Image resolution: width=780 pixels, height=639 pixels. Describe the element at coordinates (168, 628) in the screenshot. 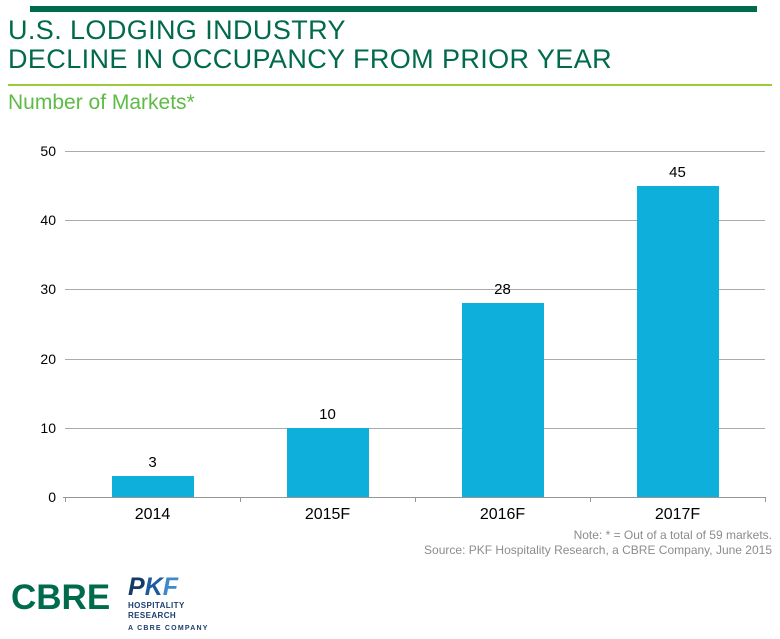

I see `pkf-tagline: A CBRE COMPANY` at that location.